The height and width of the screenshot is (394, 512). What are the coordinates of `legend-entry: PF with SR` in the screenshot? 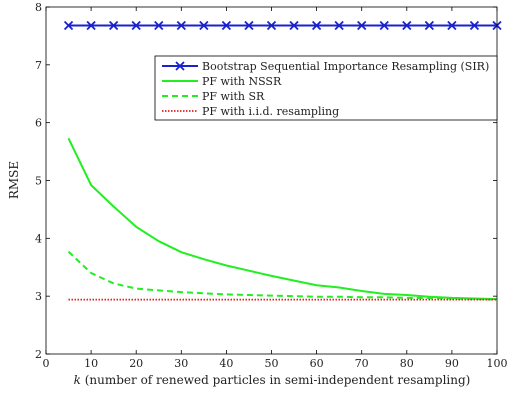 It's located at (213, 96).